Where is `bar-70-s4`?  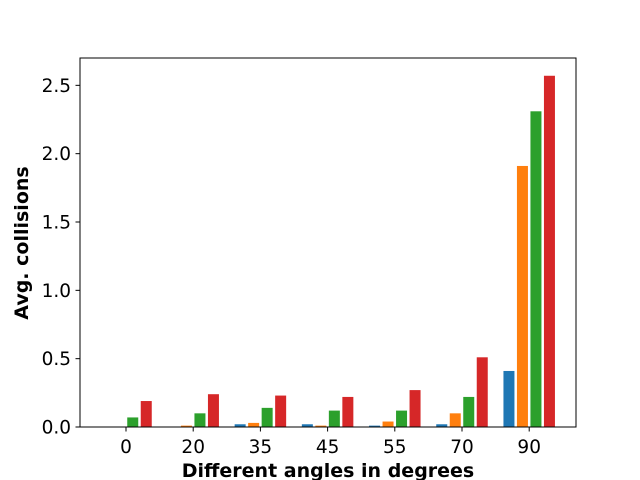 bar-70-s4 is located at coordinates (482, 392).